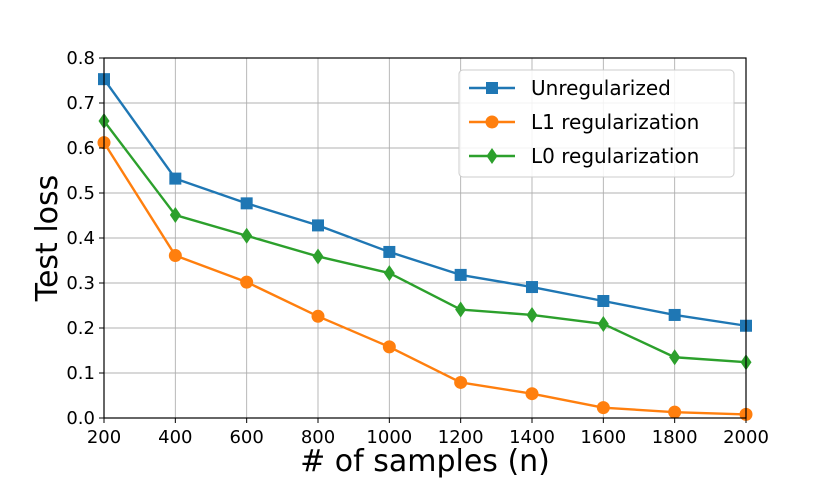 This screenshot has height=479, width=830. I want to click on y-axis-label: Test loss, so click(47, 239).